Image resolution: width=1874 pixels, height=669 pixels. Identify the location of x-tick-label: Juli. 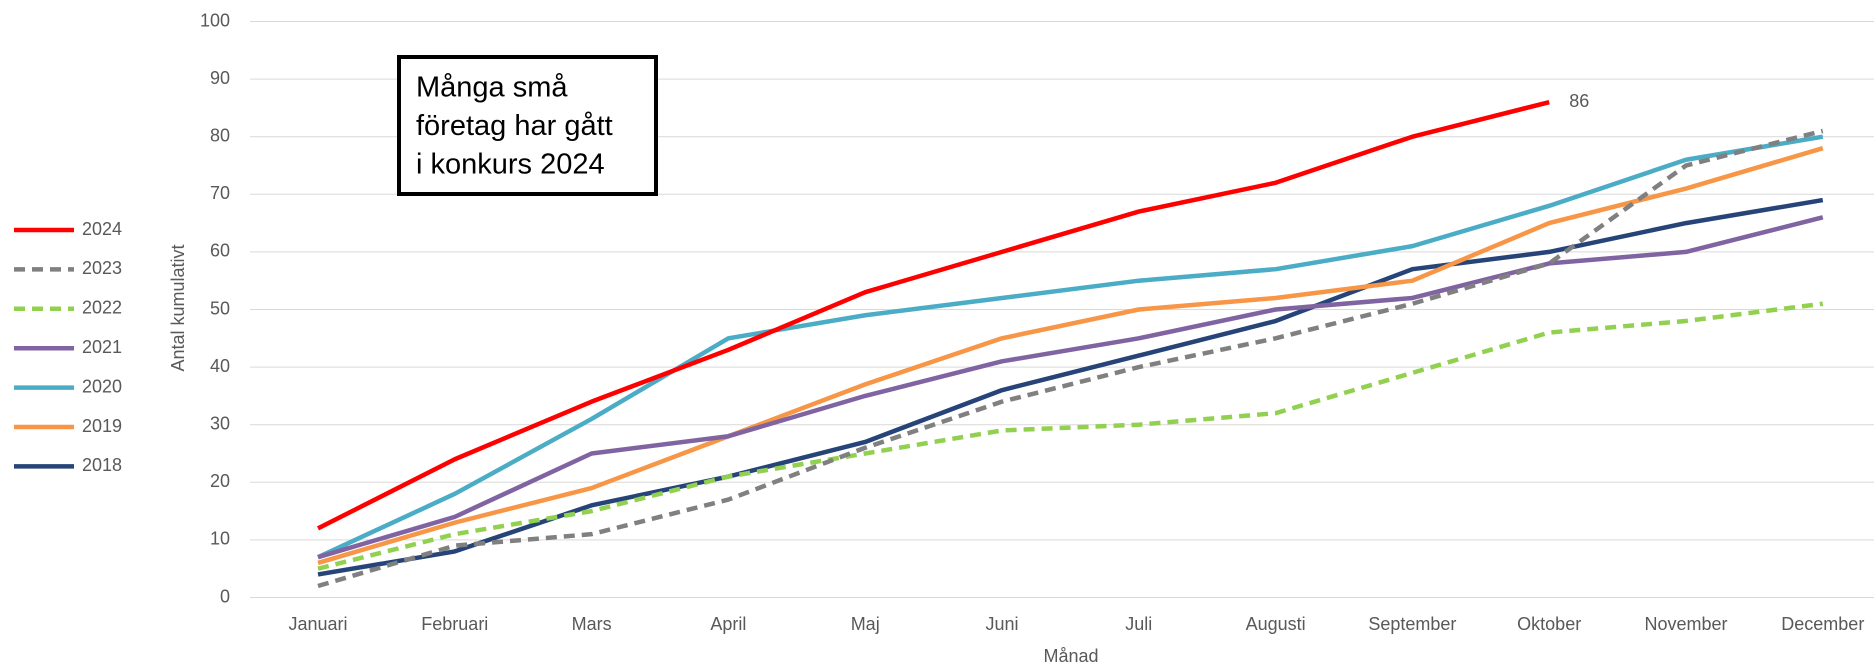
(1138, 624).